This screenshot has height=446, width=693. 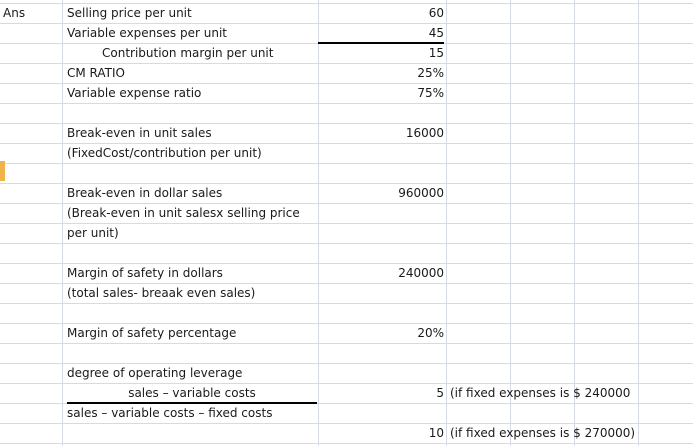 I want to click on variable-expense-ratio-value: 75%, so click(x=430, y=93).